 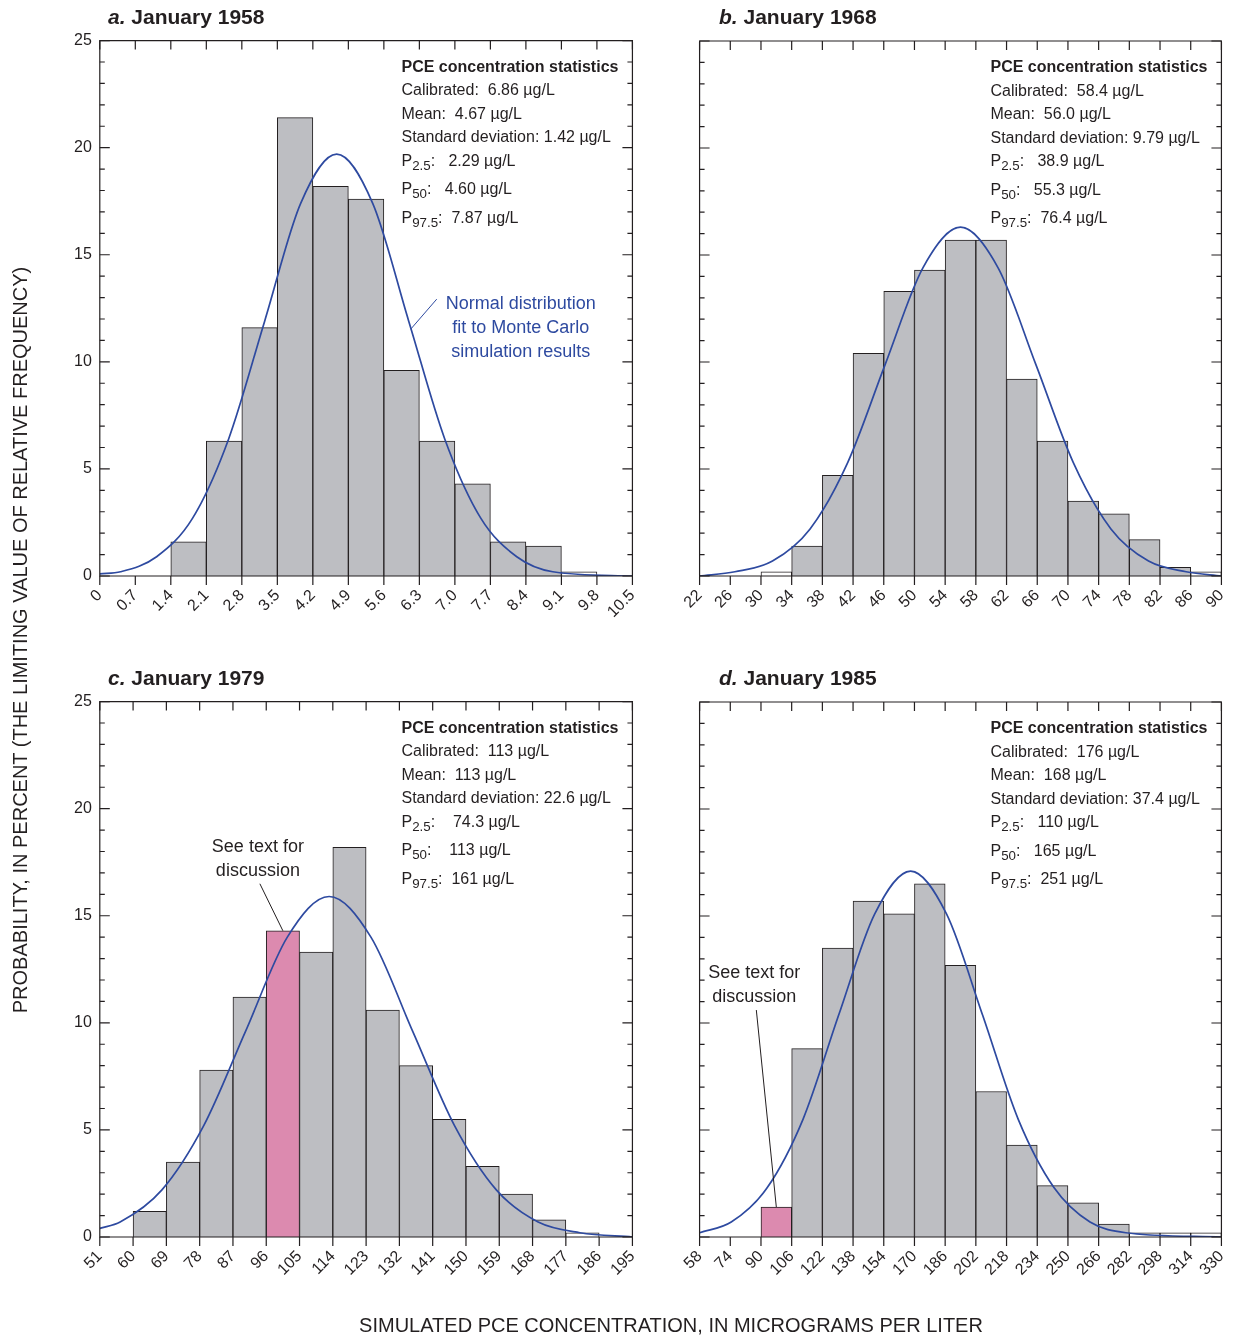 What do you see at coordinates (1211, 1262) in the screenshot?
I see `x-tick-label: 330` at bounding box center [1211, 1262].